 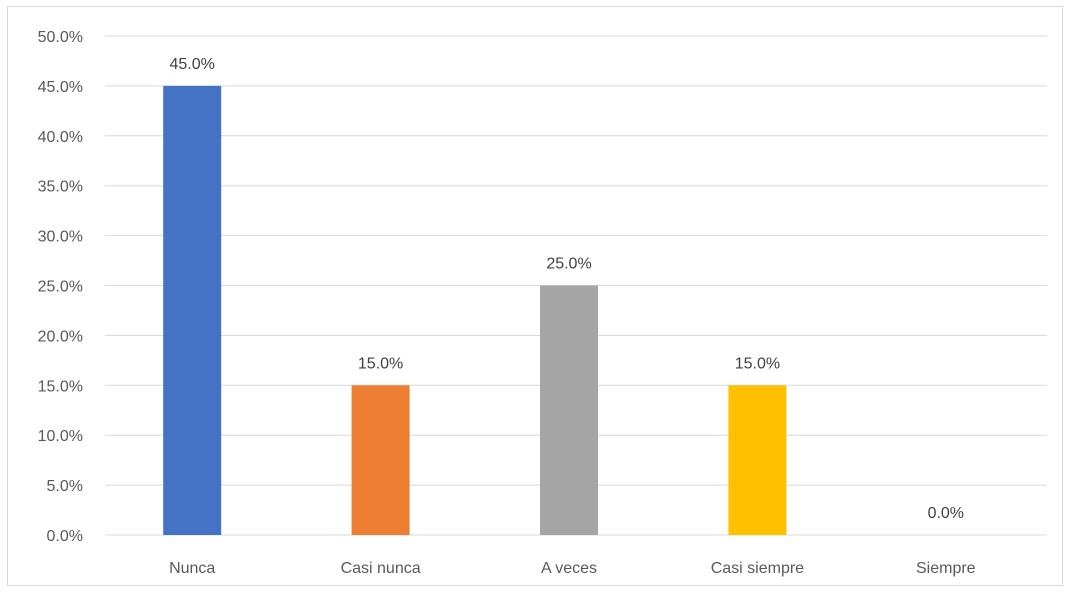 I want to click on y-tick-label: 0.0%, so click(x=65, y=536).